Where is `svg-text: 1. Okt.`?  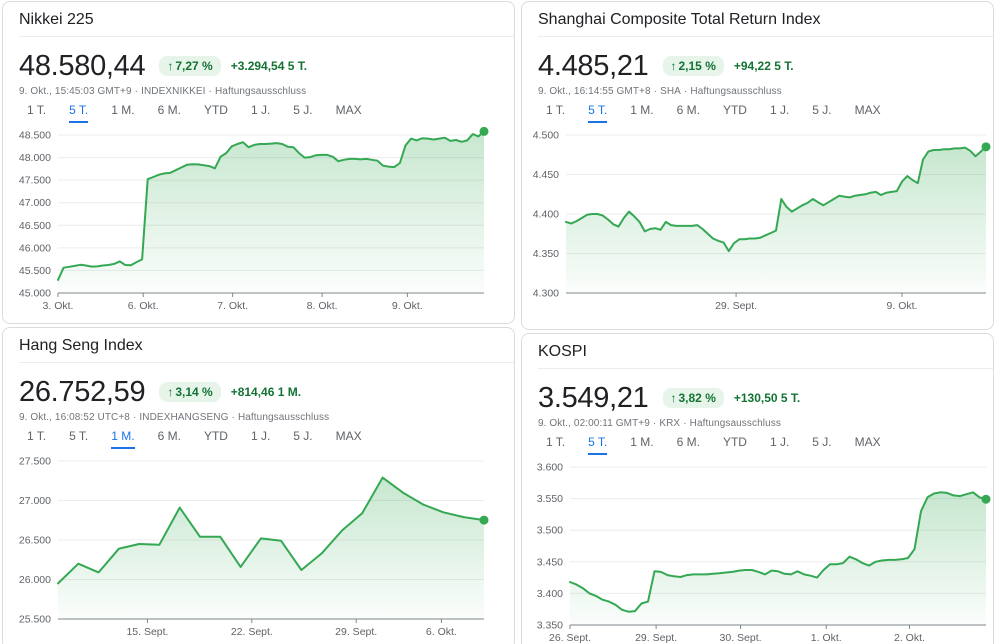 svg-text: 1. Okt. is located at coordinates (826, 638).